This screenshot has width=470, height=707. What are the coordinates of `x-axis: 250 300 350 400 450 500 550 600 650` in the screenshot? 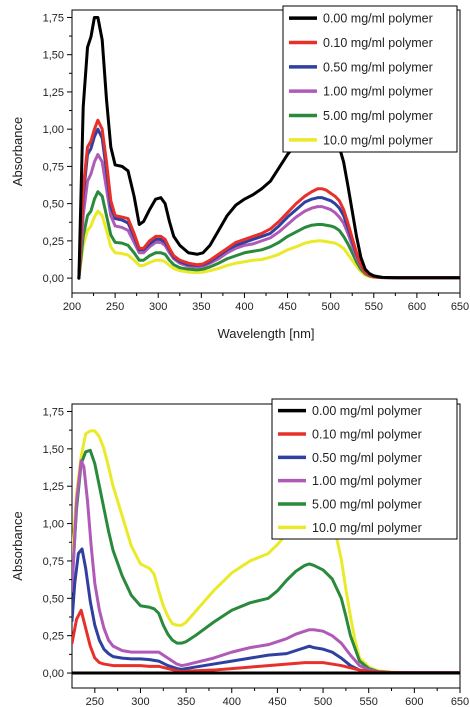 It's located at (277, 697).